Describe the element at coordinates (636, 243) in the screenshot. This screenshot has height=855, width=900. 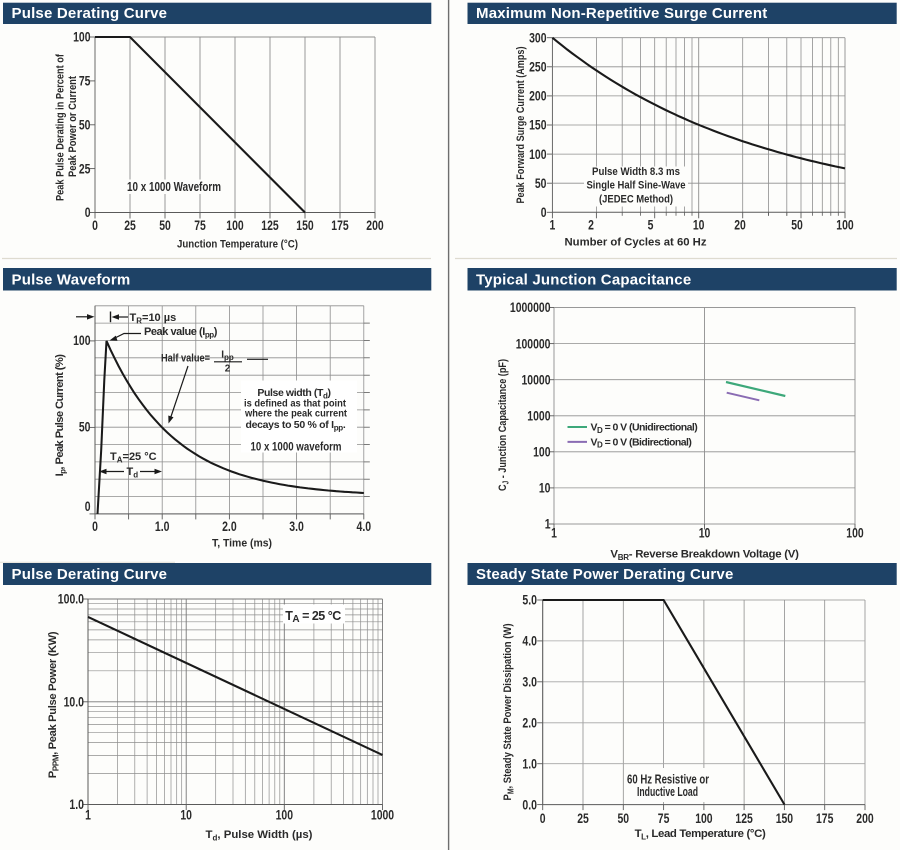
I see `svg-text: Number of Cycles at 60 Hz` at that location.